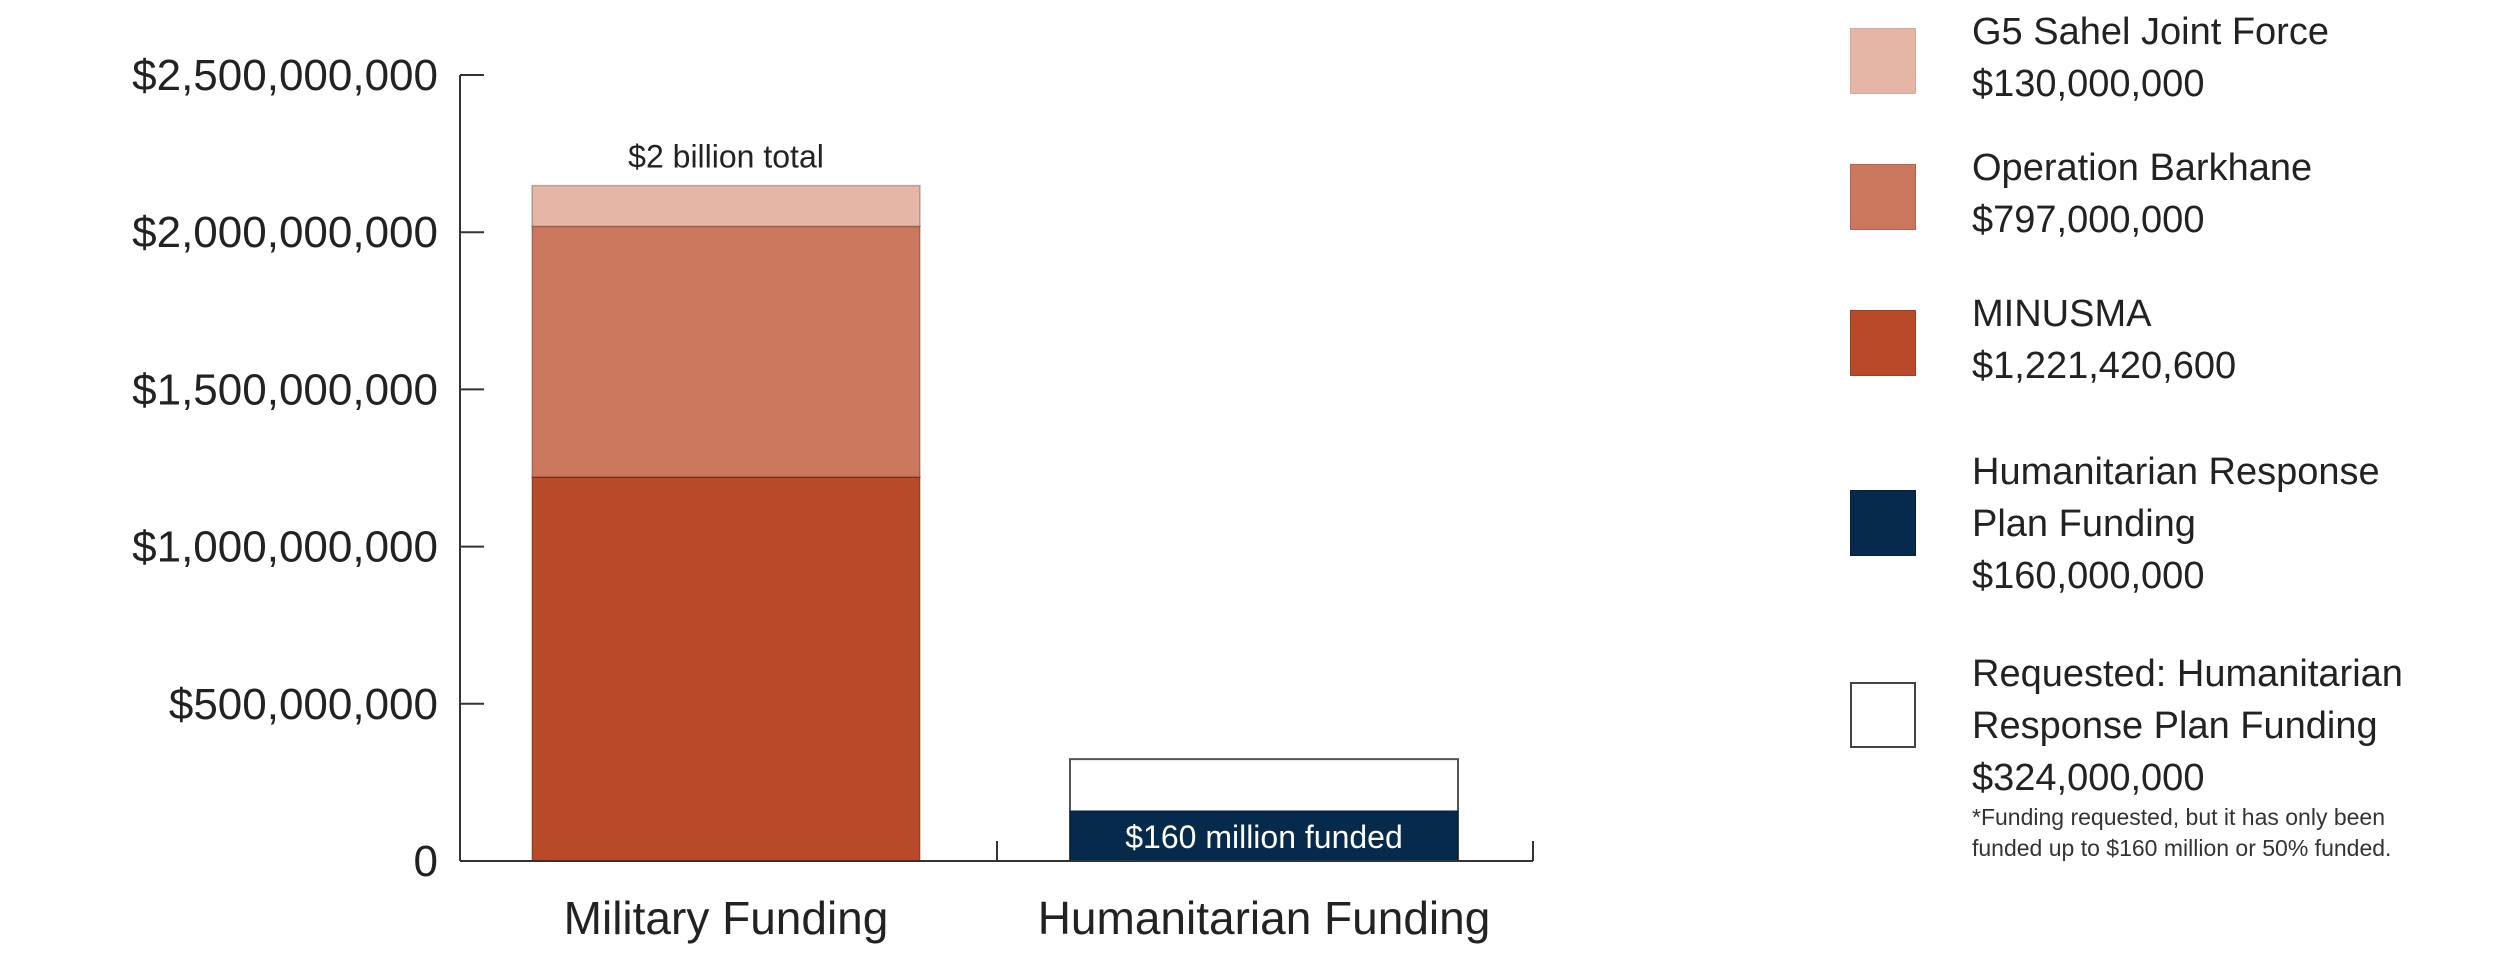 The image size is (2500, 977). What do you see at coordinates (2179, 817) in the screenshot?
I see `legend-footnote: *Funding requested, but it has only been` at bounding box center [2179, 817].